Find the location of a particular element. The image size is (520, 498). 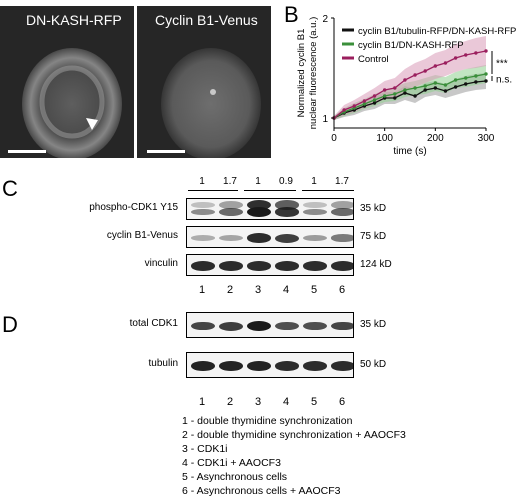

western-blot-panel-d: total CDK1 35 kD tubulin 50 kD is located at coordinates (258, 345).